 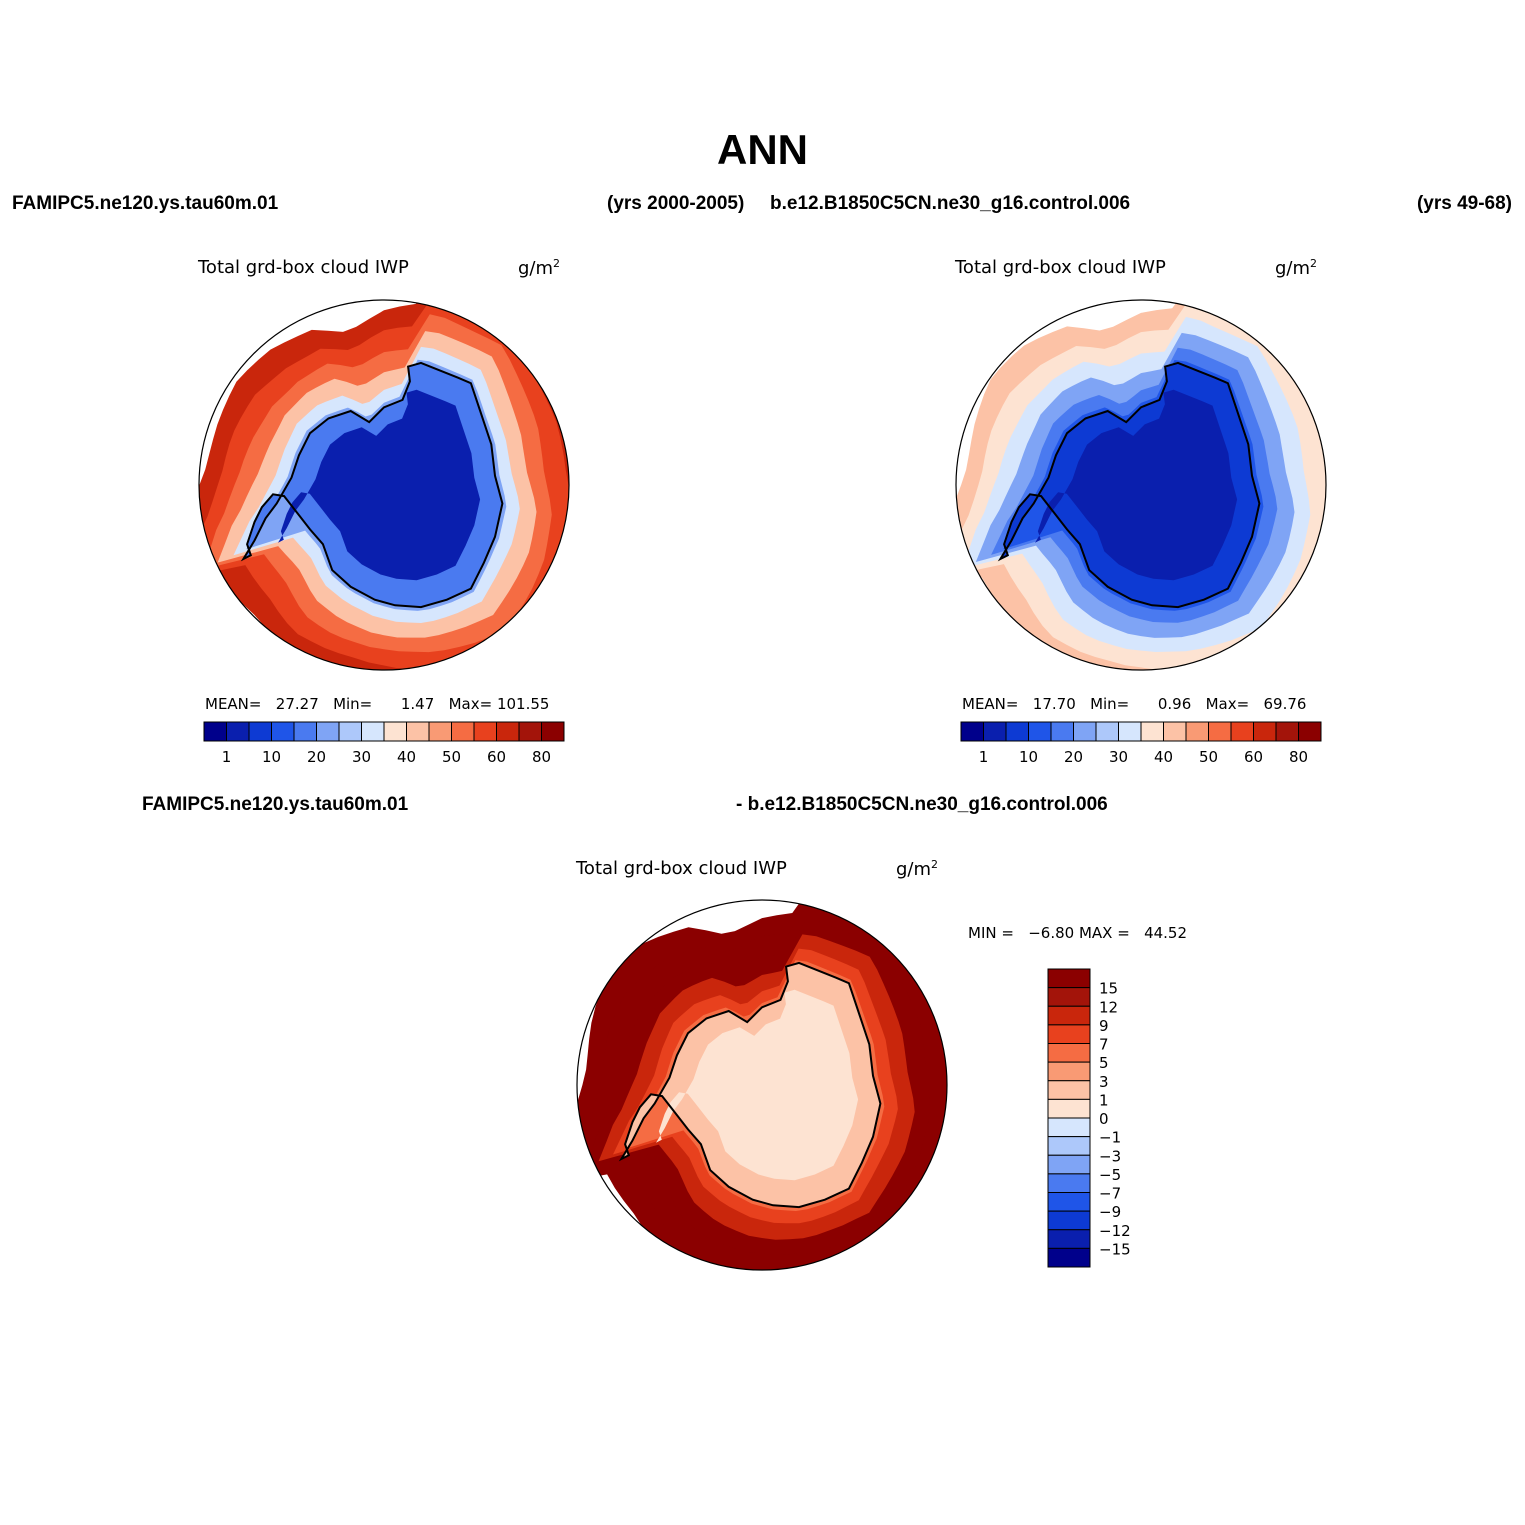 What do you see at coordinates (1141, 743) in the screenshot?
I see `panel2-colorbar: 1 10 20 30 40 50 60 80` at bounding box center [1141, 743].